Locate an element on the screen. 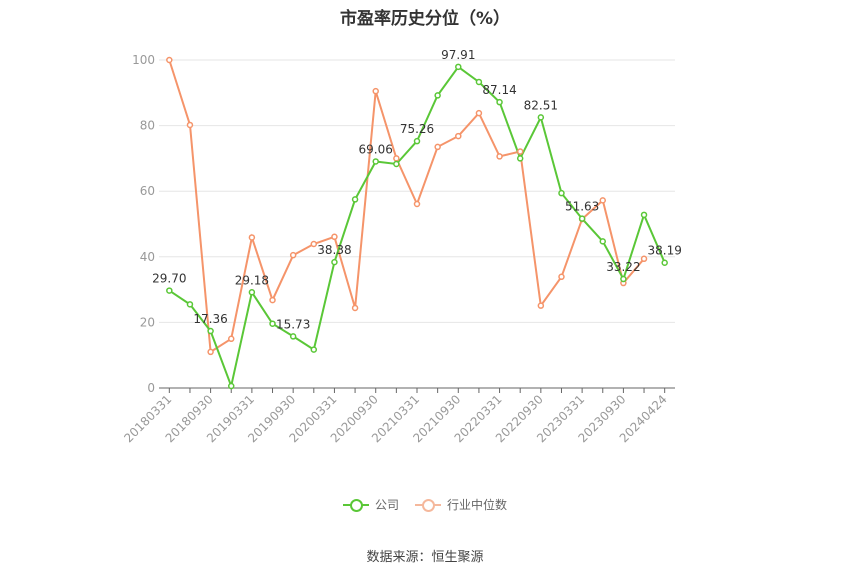  y-tick-label: 60 is located at coordinates (147, 191).